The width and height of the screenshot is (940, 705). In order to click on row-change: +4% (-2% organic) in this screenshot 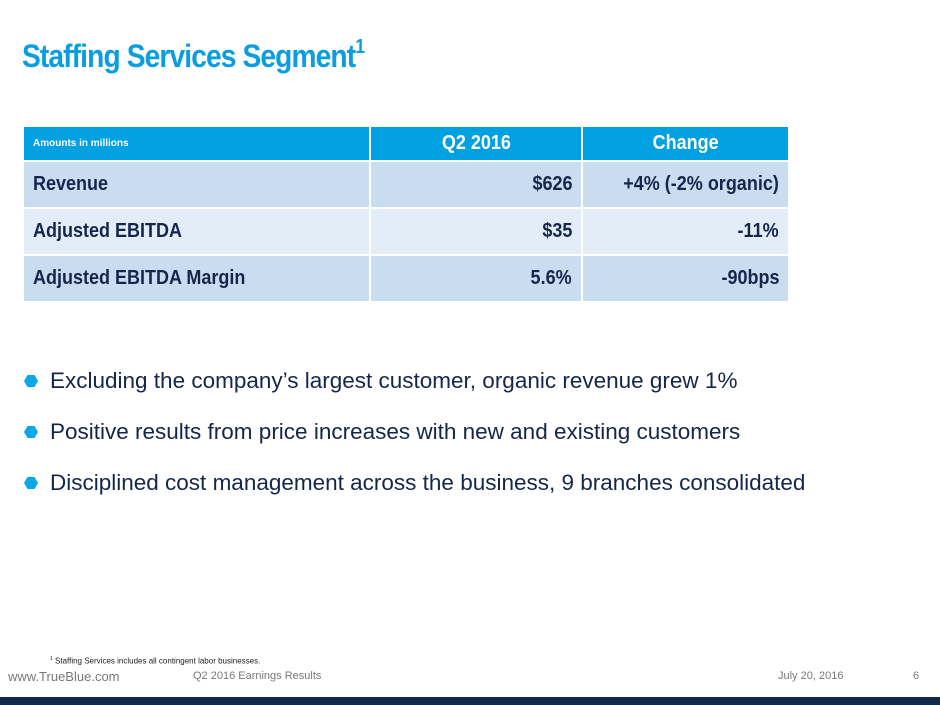, I will do `click(685, 184)`.